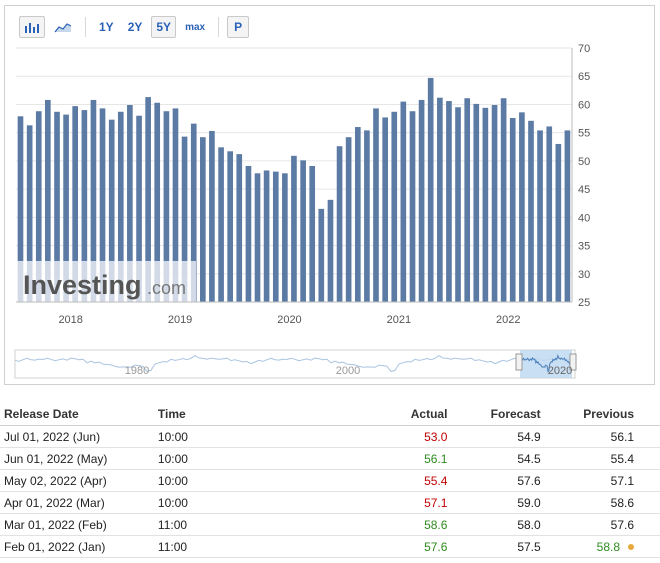  Describe the element at coordinates (602, 524) in the screenshot. I see `row-previous: 57.6` at that location.